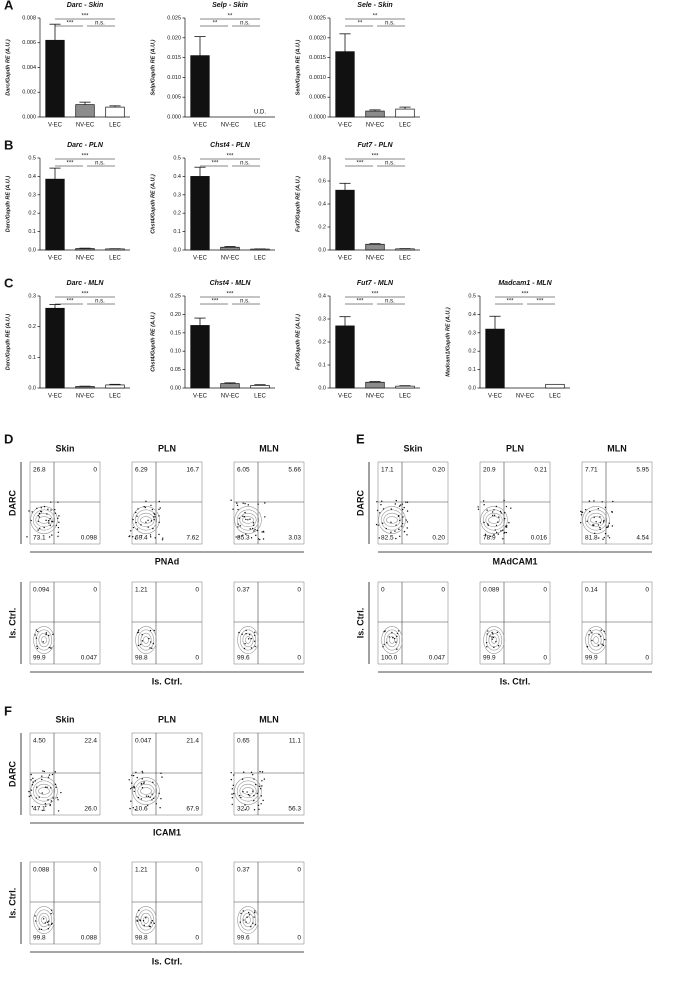  I want to click on column-title: Skin, so click(64, 448).